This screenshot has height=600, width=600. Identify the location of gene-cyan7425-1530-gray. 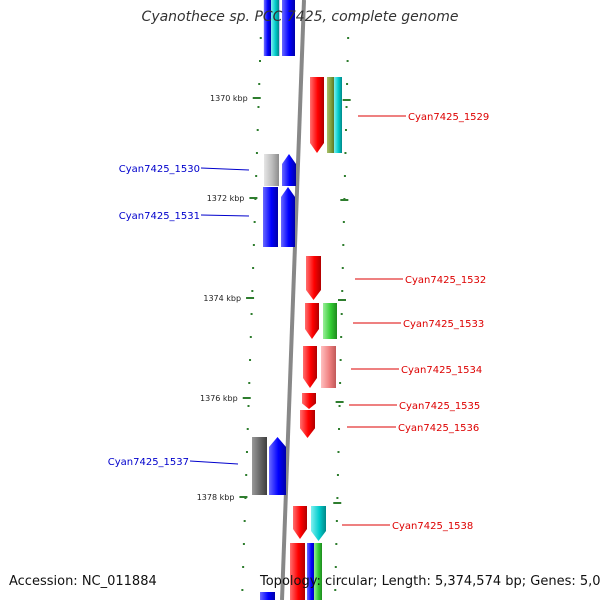
(271, 170).